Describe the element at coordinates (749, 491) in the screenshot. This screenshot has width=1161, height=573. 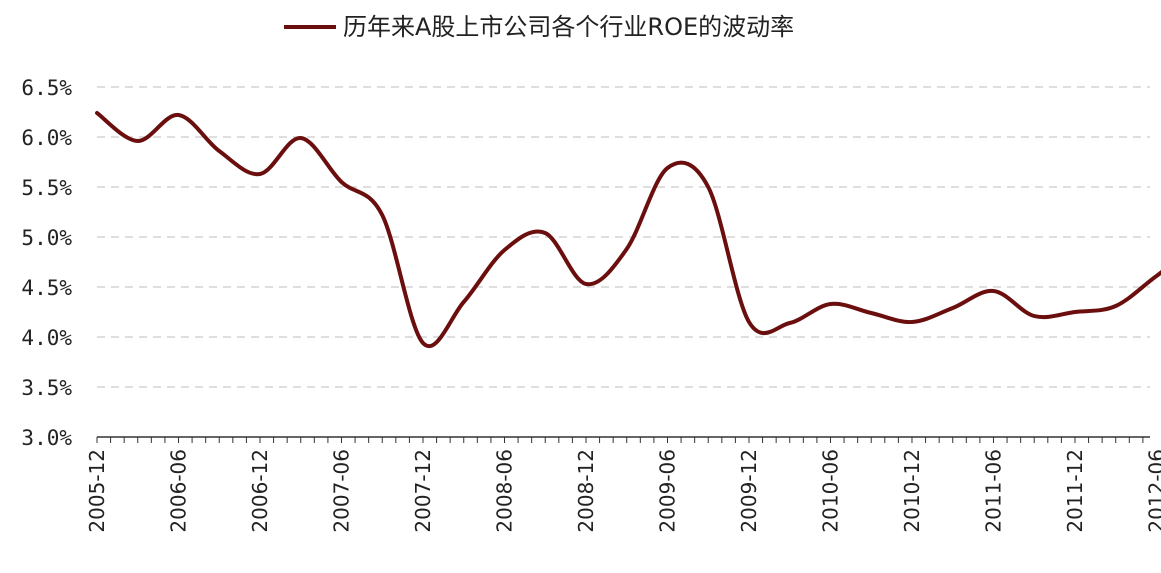
I see `x-tick-label: 2009-12` at that location.